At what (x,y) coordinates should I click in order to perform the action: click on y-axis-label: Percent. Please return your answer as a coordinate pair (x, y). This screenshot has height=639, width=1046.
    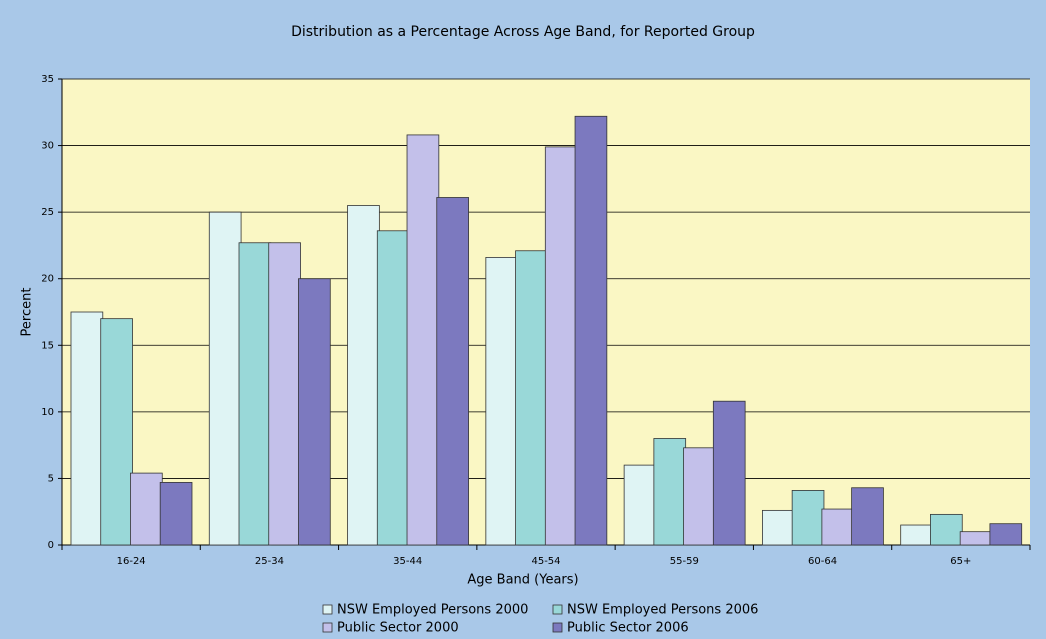
    Looking at the image, I should click on (27, 312).